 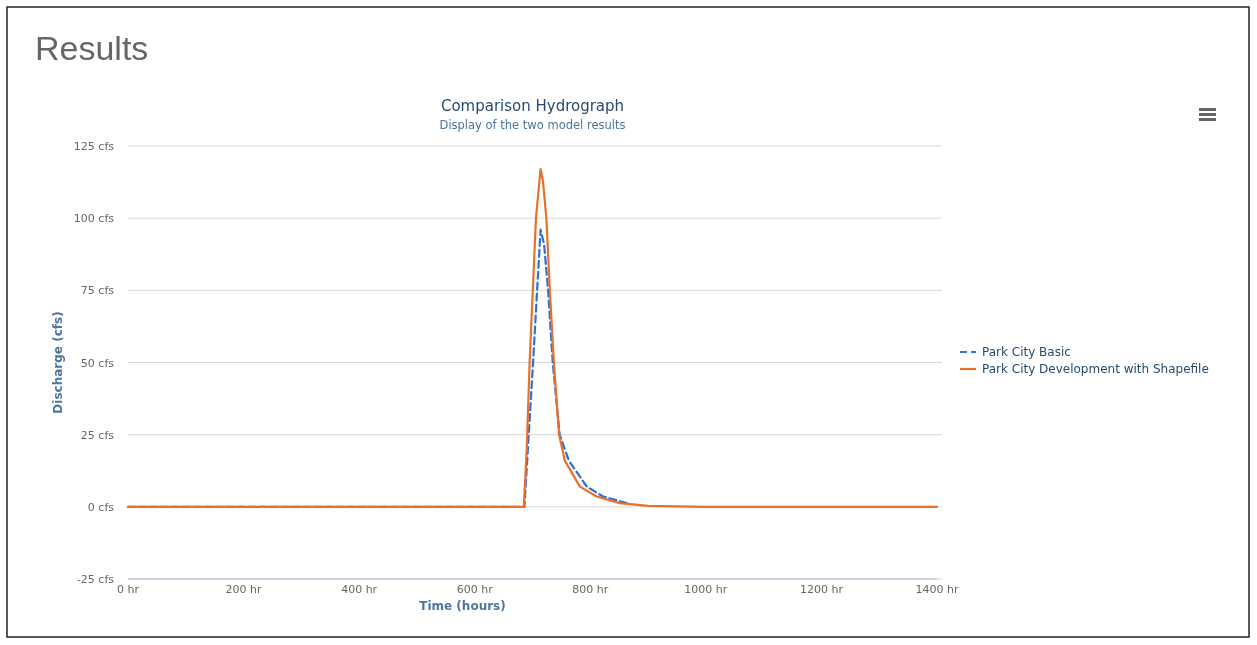 I want to click on x-tick-label: 0 hr, so click(x=128, y=589).